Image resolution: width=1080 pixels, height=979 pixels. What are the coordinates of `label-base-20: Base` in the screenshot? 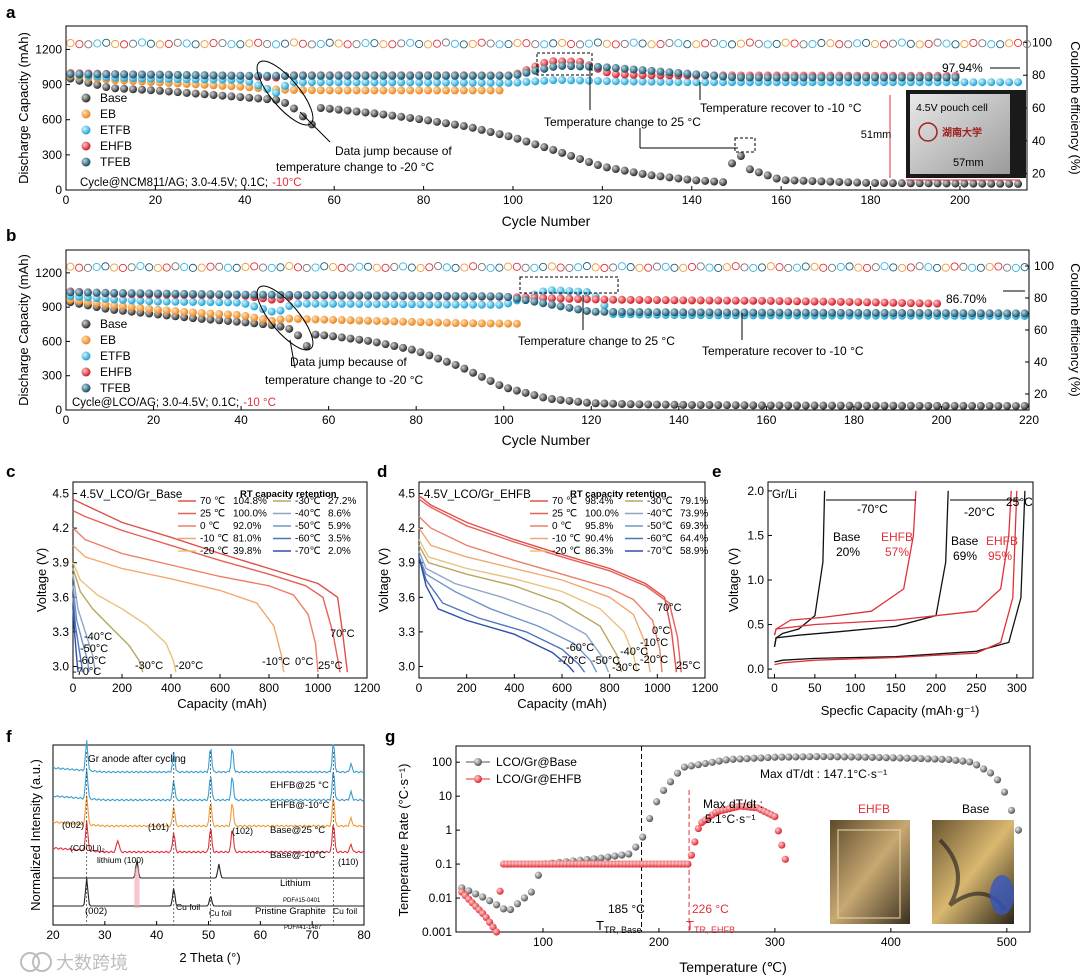 It's located at (965, 541).